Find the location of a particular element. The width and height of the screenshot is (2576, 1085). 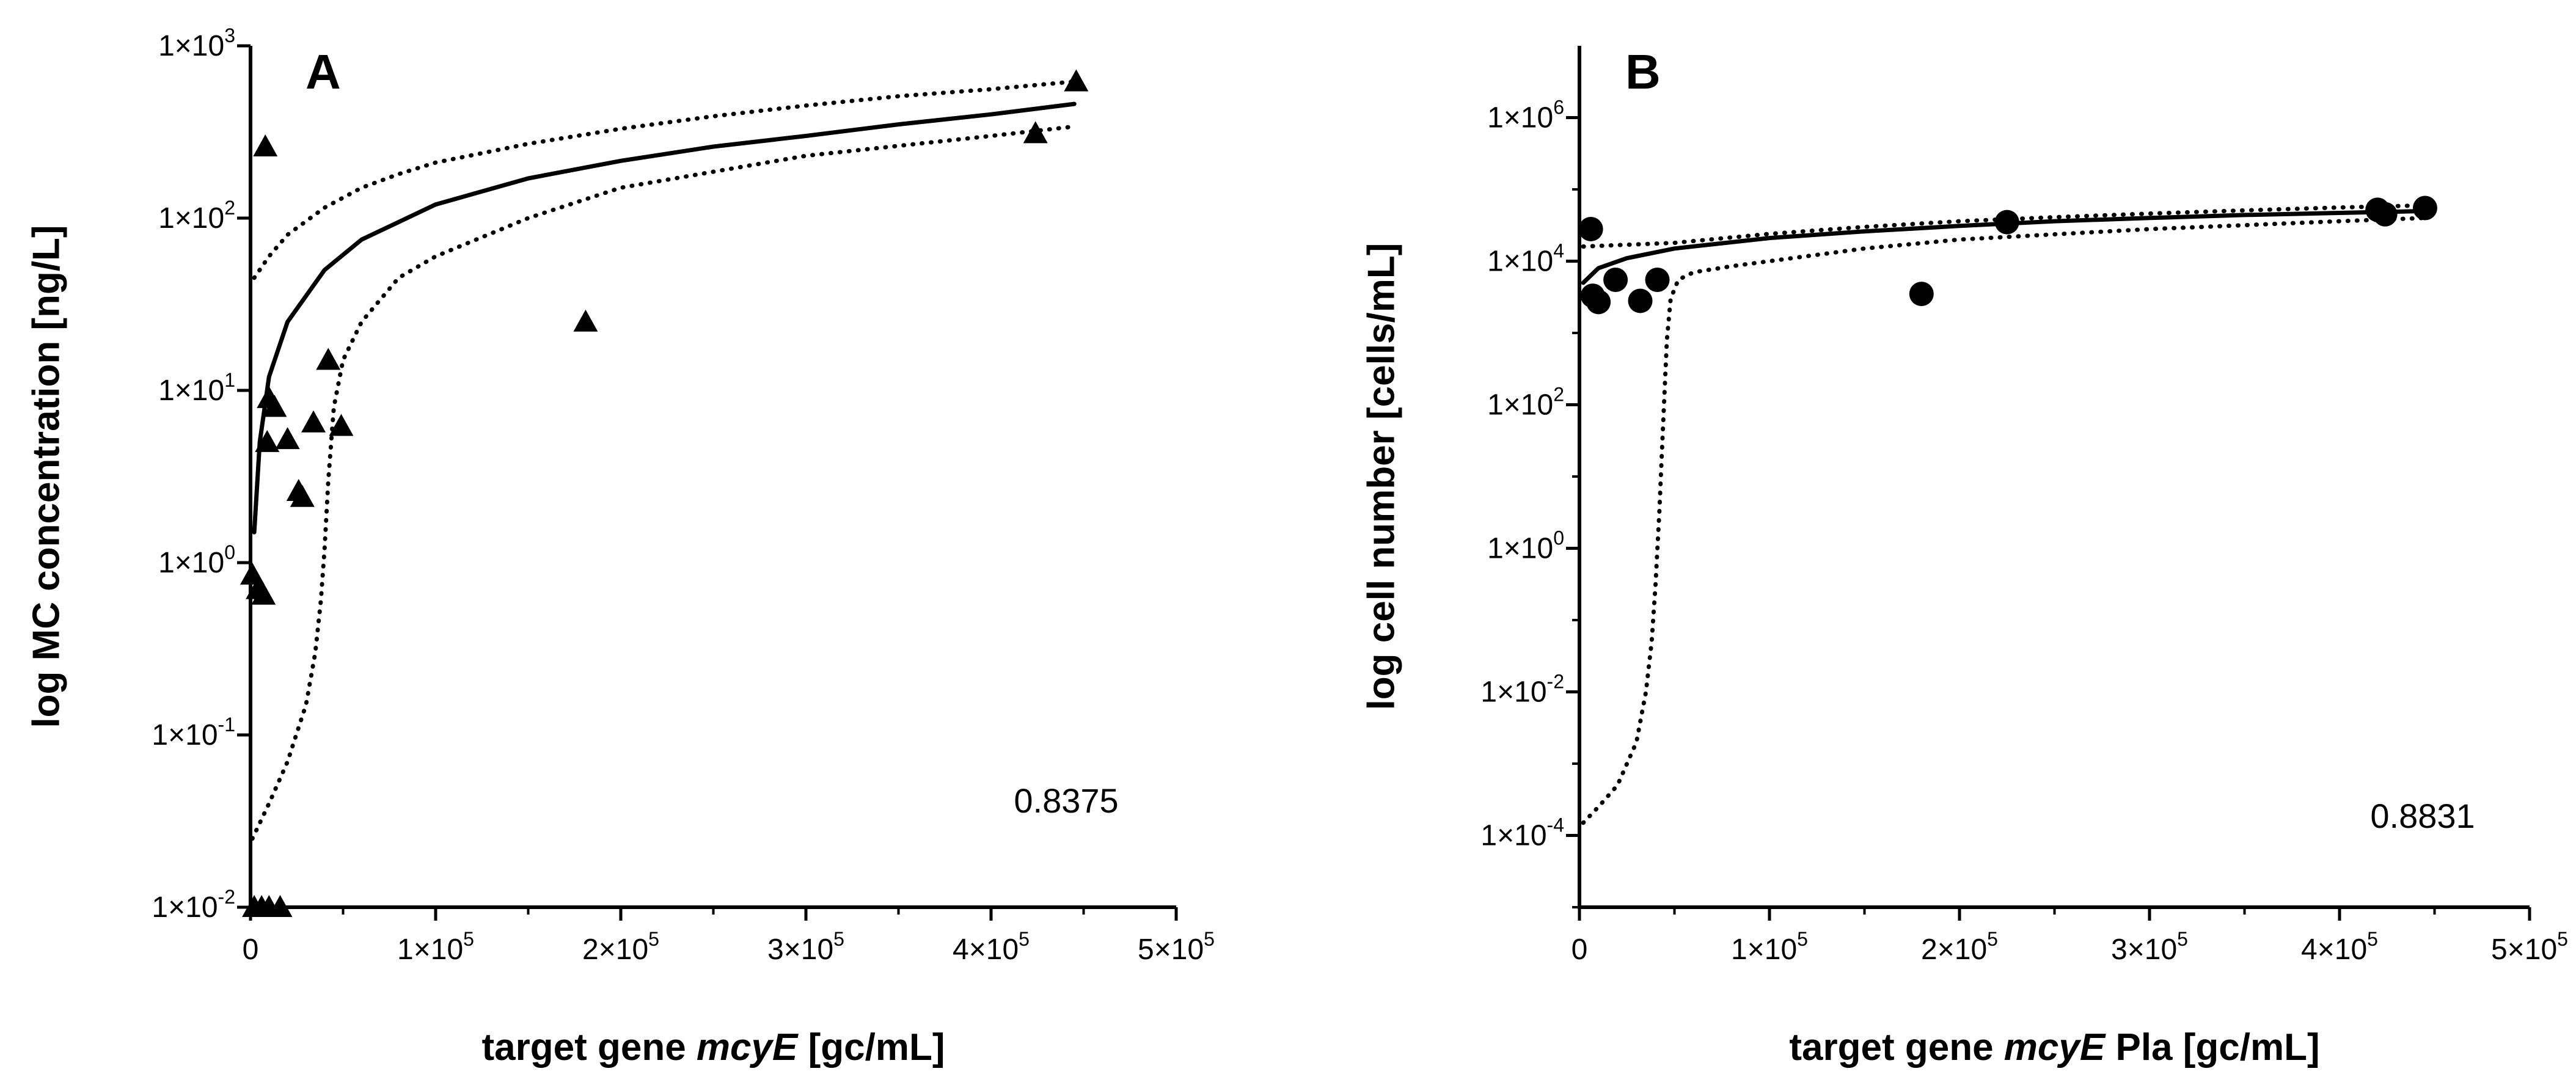

x-tick-label-mantissa: 4×10 is located at coordinates (2334, 949).